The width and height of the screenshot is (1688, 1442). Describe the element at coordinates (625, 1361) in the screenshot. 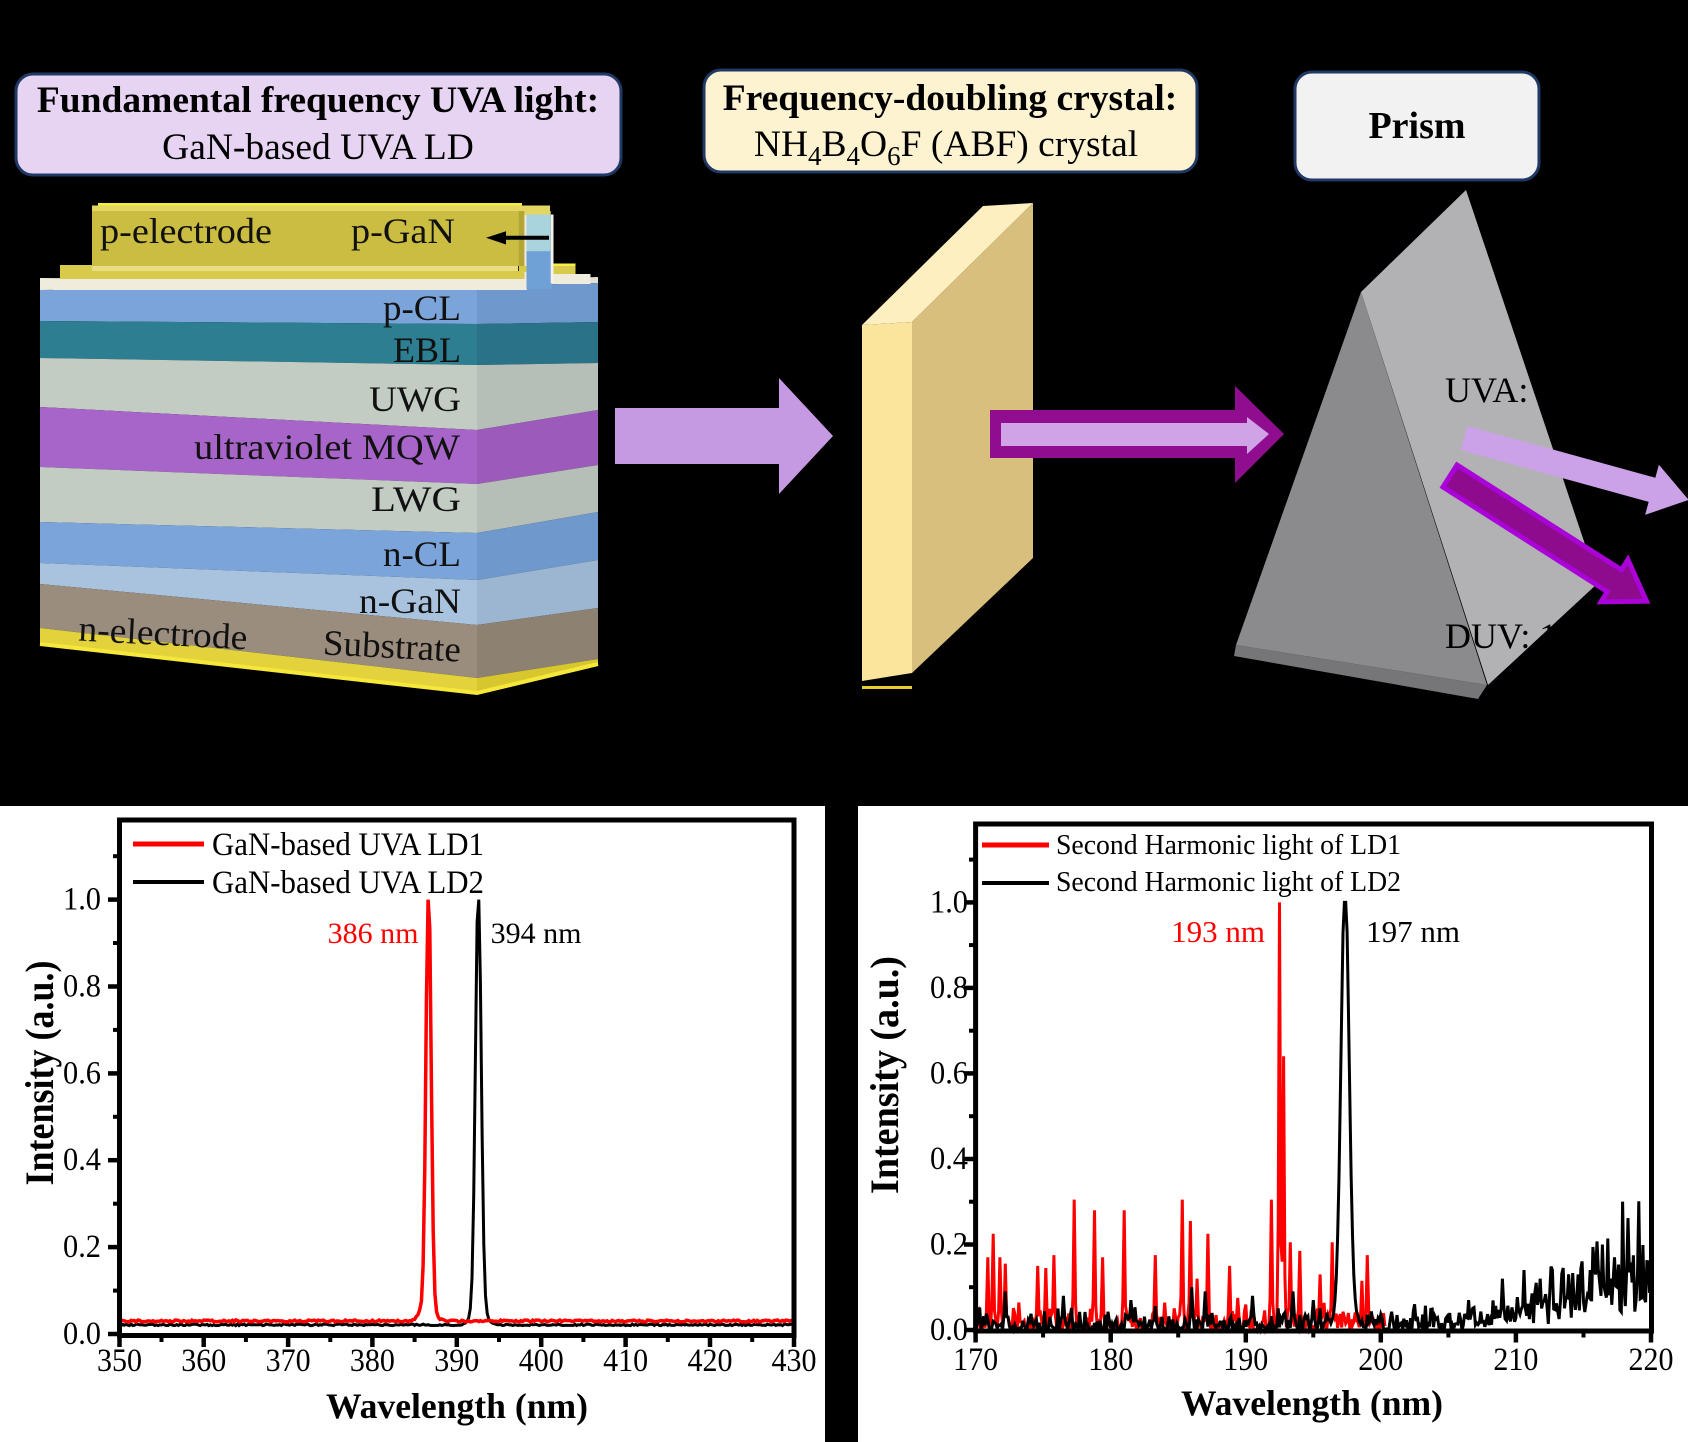

I see `svg-text: 410` at that location.